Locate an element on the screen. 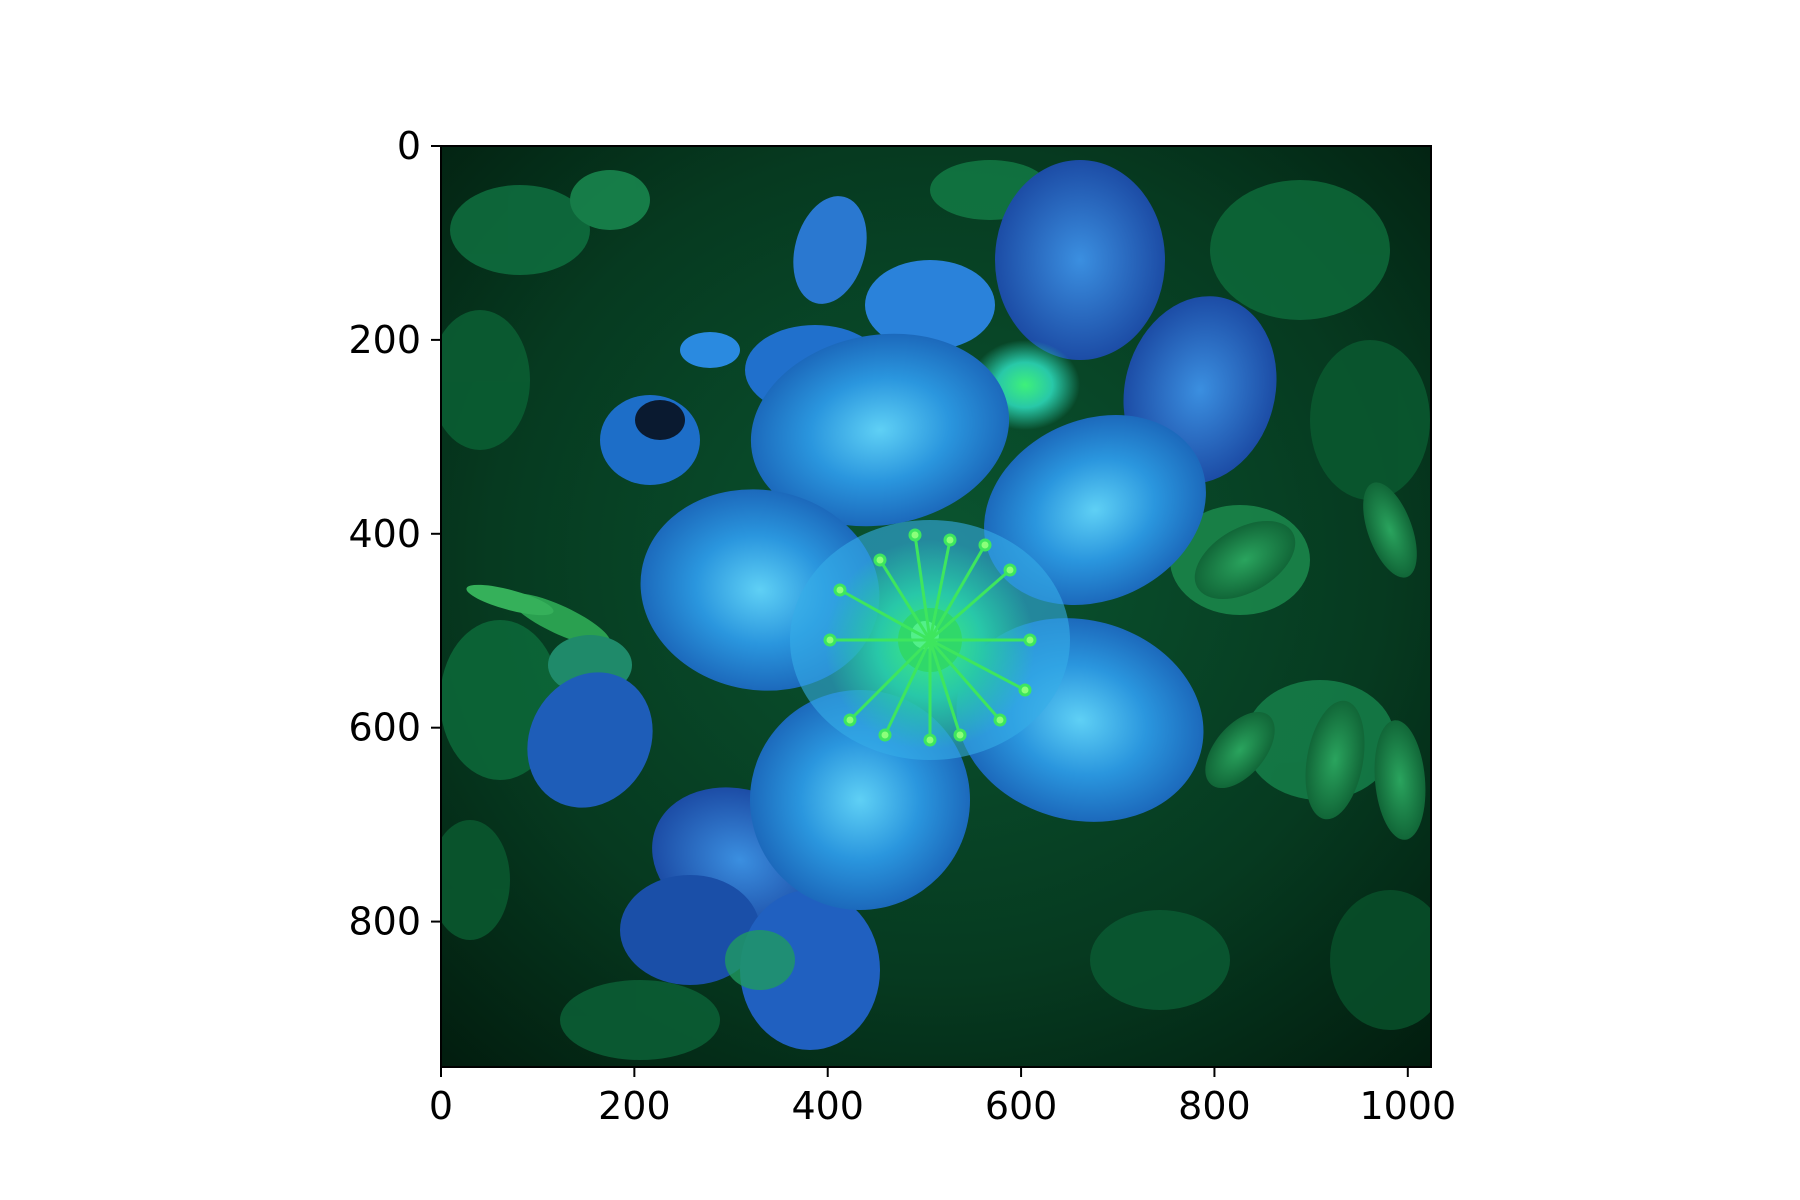 This screenshot has height=1200, width=1800. y-tick-label: 200 is located at coordinates (384, 340).